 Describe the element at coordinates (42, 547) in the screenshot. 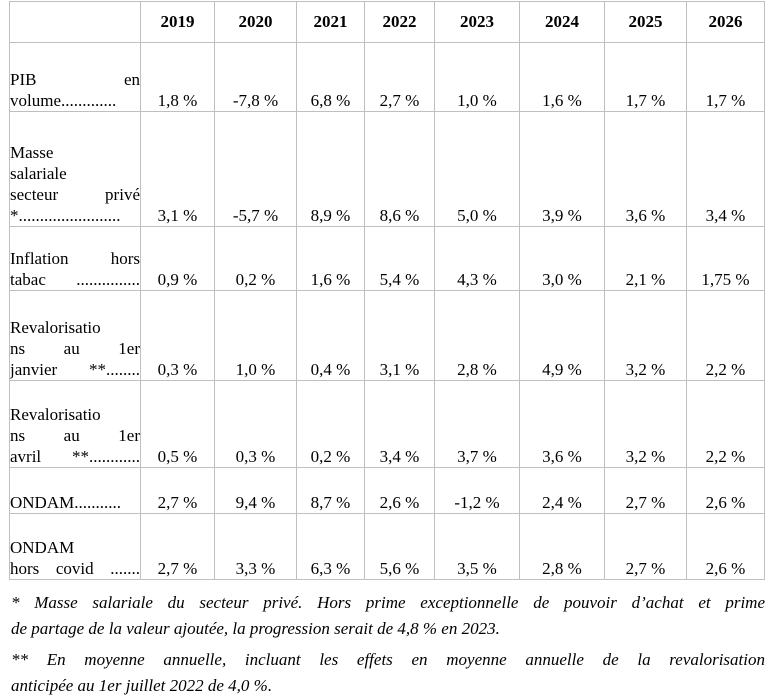

I see `row-label-line: ONDAM` at that location.